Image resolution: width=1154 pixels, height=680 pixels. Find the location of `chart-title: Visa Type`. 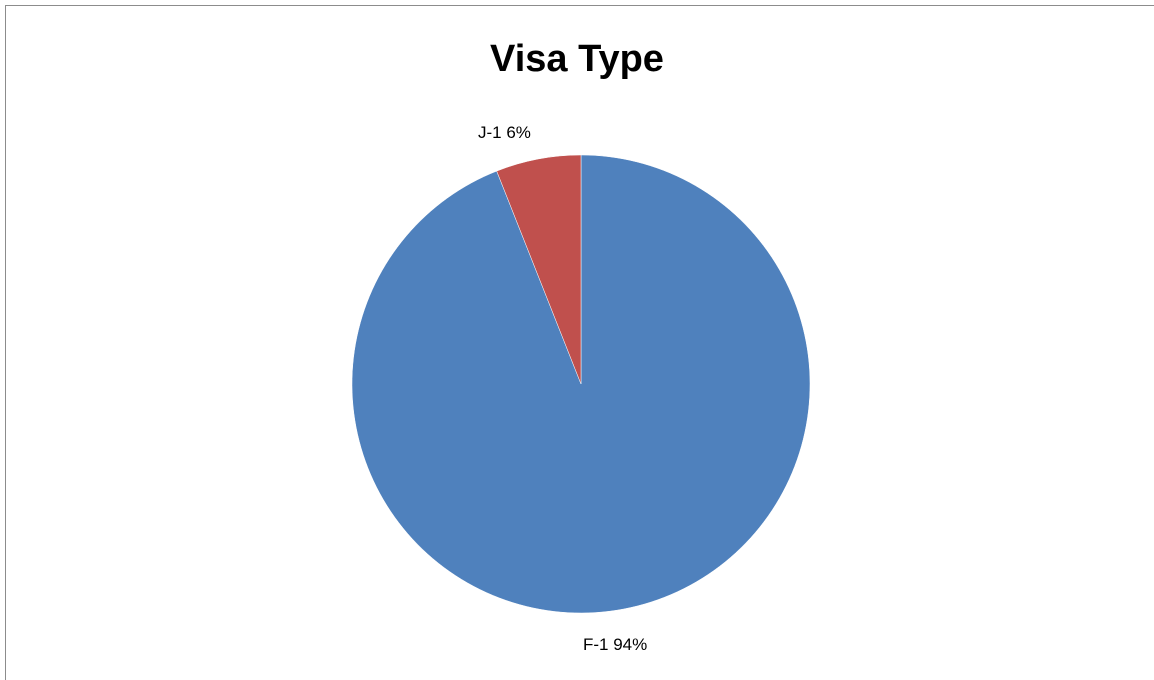

chart-title: Visa Type is located at coordinates (577, 59).